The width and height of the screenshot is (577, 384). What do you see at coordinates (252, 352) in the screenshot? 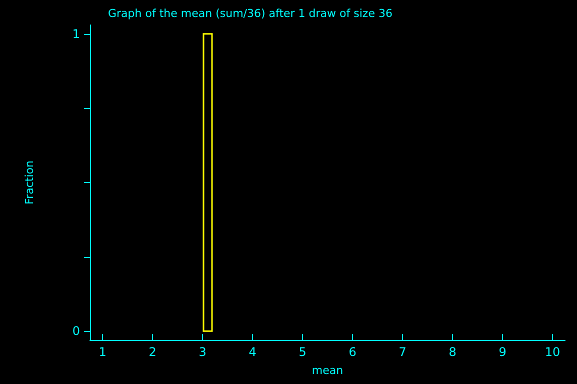
I see `x-tick-label: 4` at bounding box center [252, 352].